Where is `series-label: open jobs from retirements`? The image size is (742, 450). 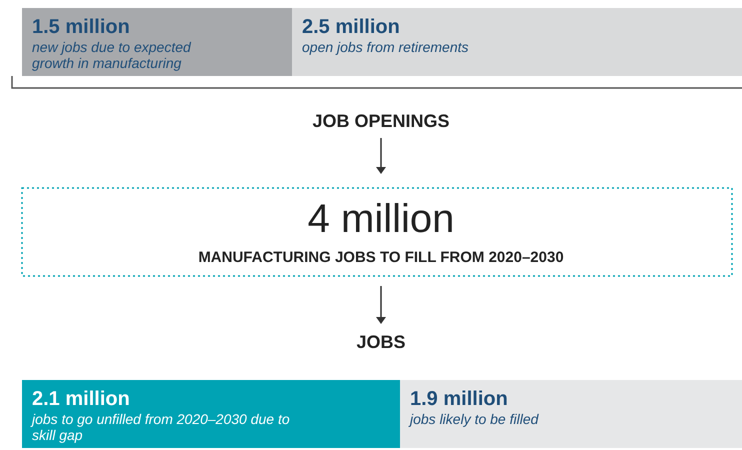 series-label: open jobs from retirements is located at coordinates (385, 47).